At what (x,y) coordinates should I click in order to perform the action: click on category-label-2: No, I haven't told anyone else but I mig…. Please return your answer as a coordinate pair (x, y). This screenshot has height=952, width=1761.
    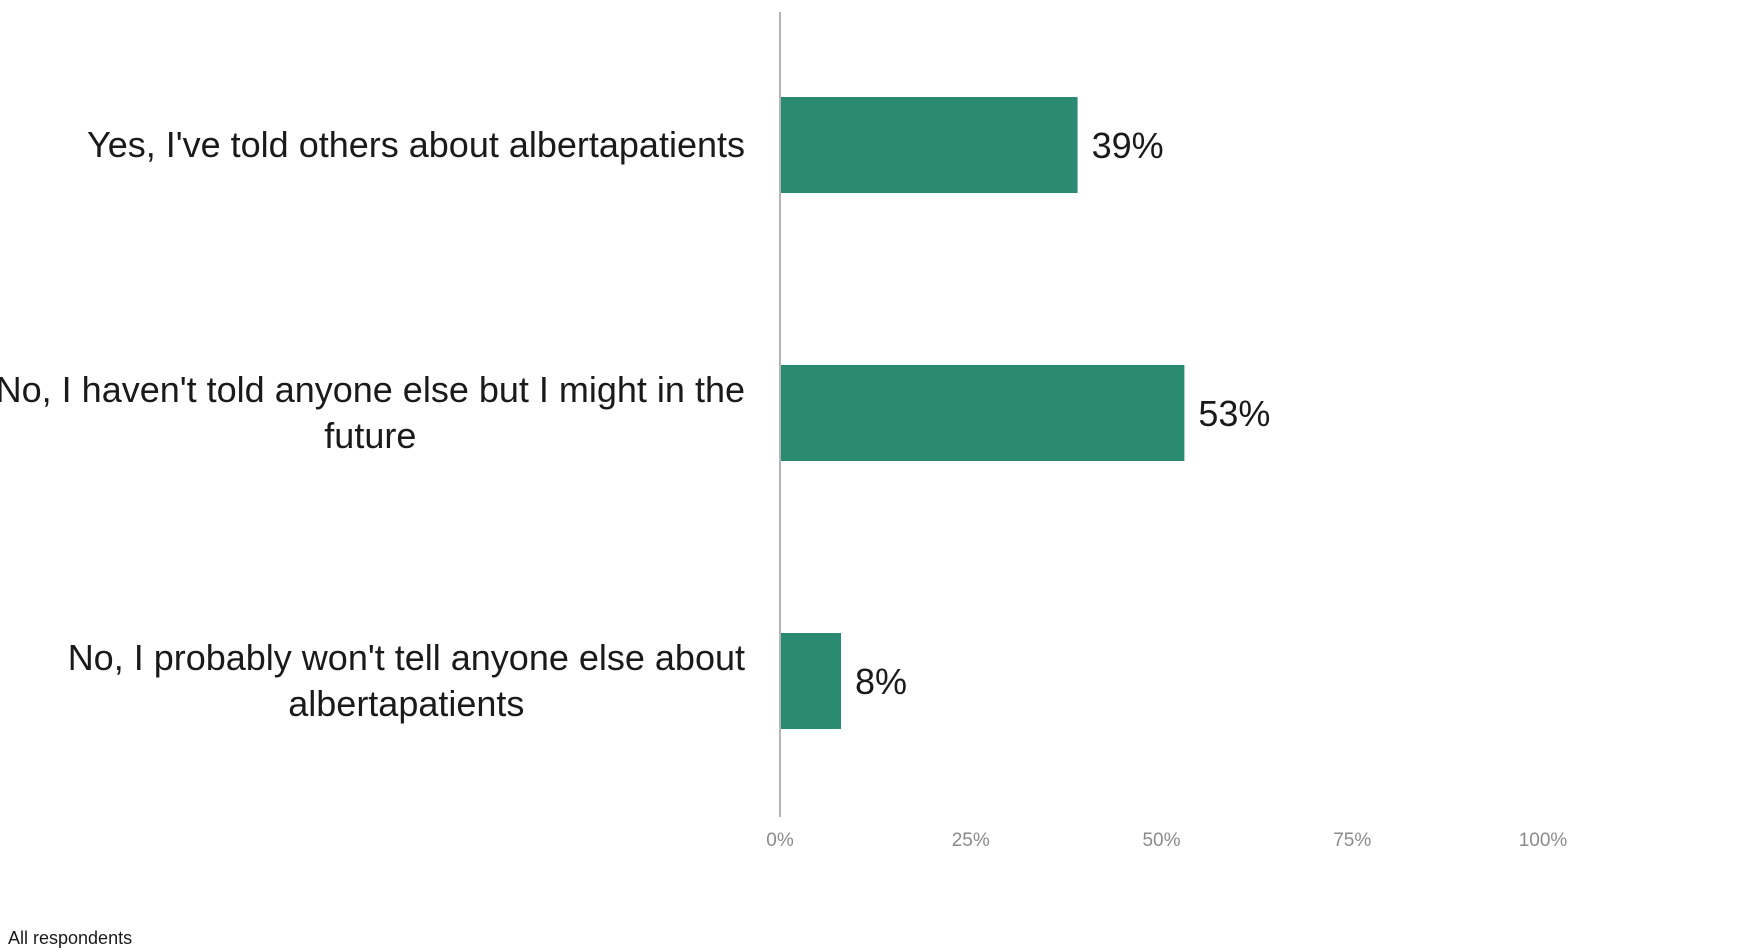
    Looking at the image, I should click on (372, 412).